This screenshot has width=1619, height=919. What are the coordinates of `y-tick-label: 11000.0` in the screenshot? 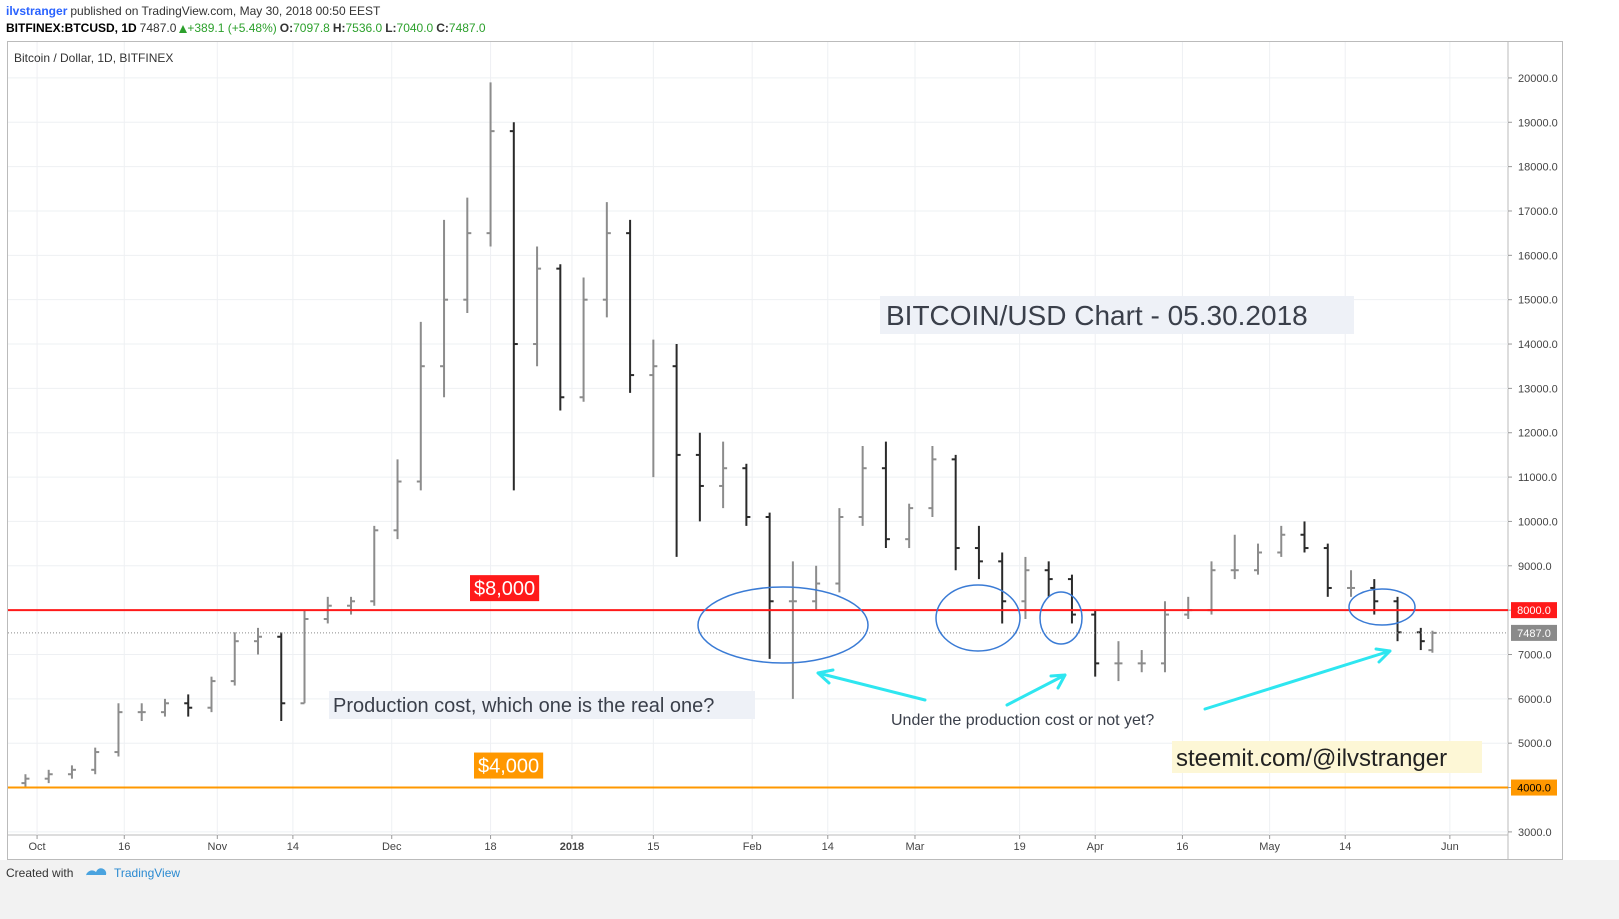 It's located at (1537, 478).